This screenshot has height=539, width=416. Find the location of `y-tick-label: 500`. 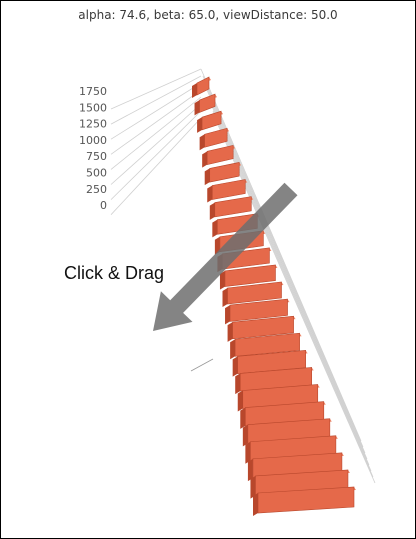

y-tick-label: 500 is located at coordinates (96, 173).